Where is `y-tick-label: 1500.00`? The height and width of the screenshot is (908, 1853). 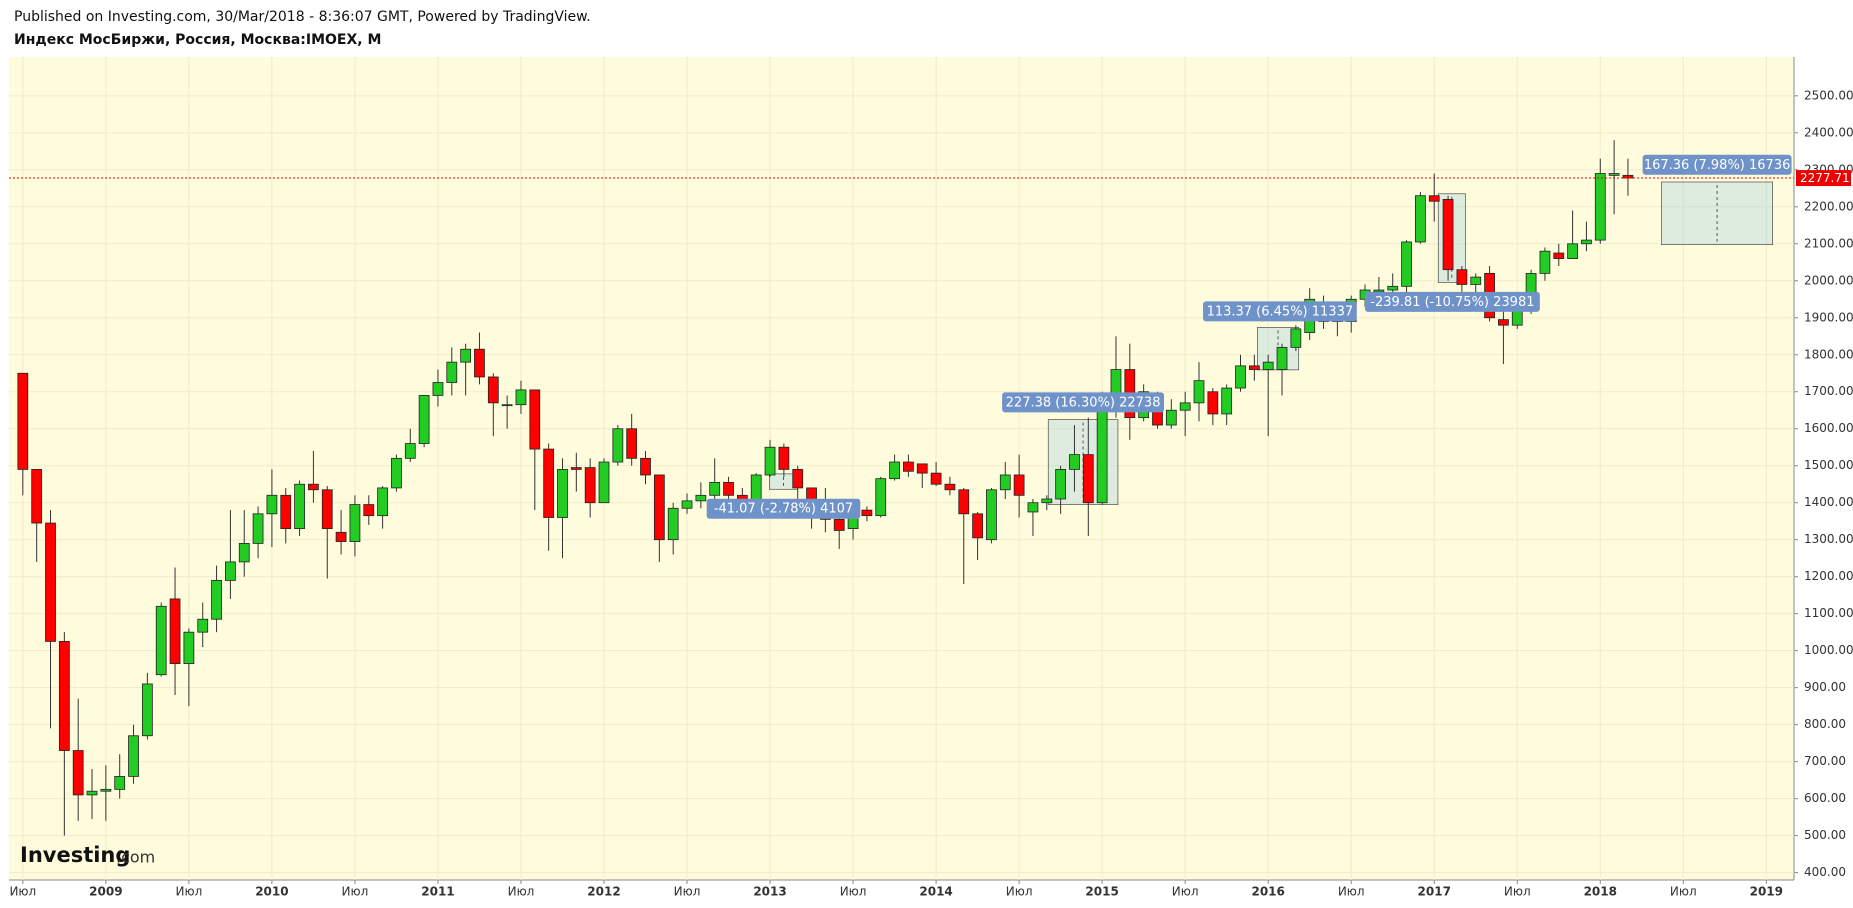 y-tick-label: 1500.00 is located at coordinates (1828, 465).